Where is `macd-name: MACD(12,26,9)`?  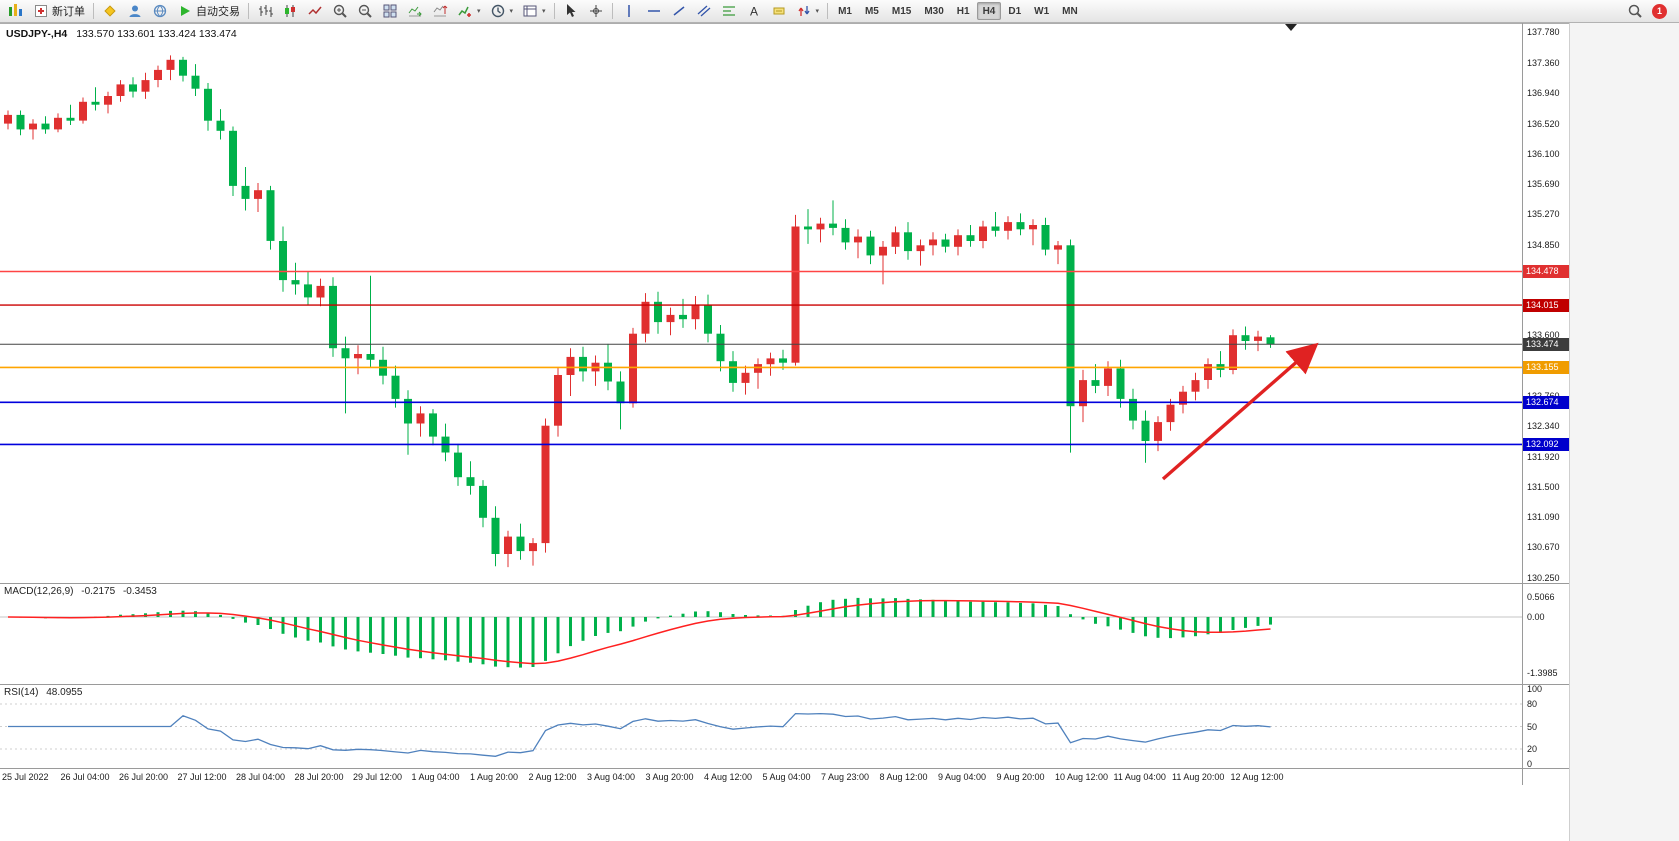 macd-name: MACD(12,26,9) is located at coordinates (39, 591).